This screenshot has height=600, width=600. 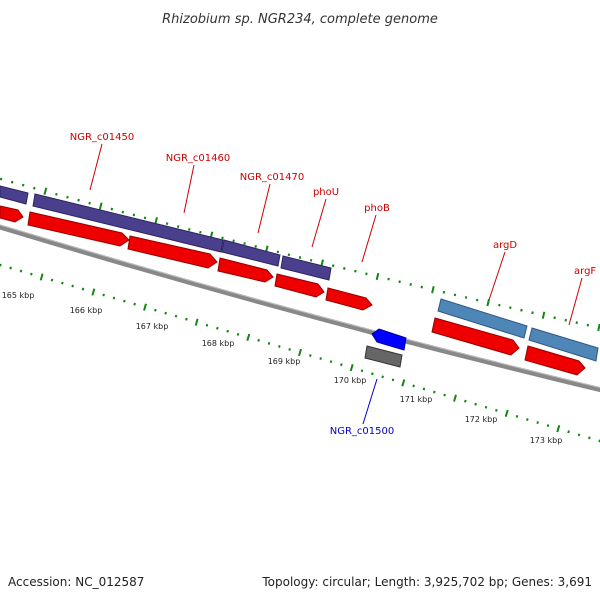 What do you see at coordinates (76, 582) in the screenshot?
I see `accession-text: Accession: NC_012587` at bounding box center [76, 582].